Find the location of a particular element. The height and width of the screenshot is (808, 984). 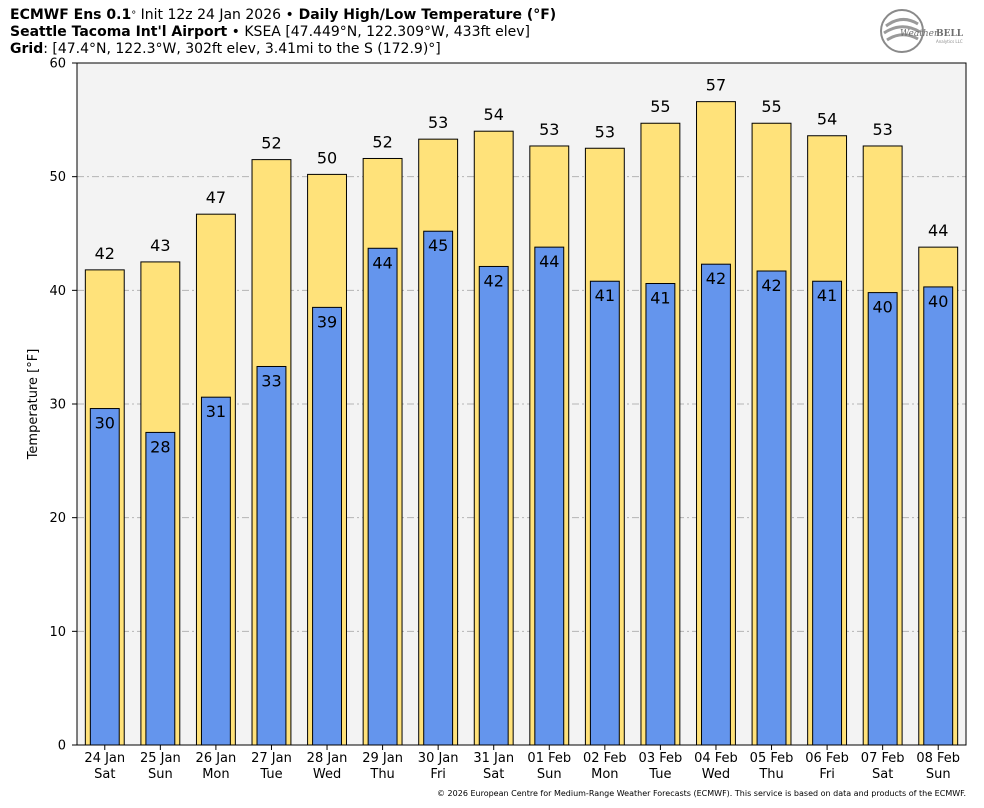

y-tick-label: 0 is located at coordinates (62, 746).